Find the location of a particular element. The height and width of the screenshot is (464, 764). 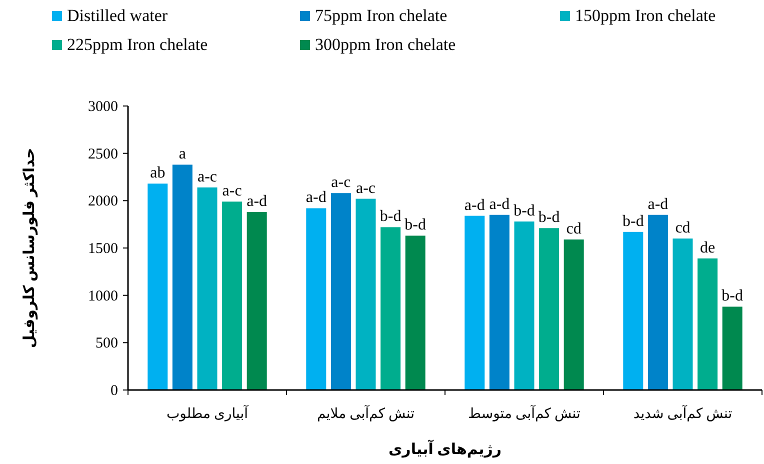

y-tick-label: 500 is located at coordinates (107, 344).